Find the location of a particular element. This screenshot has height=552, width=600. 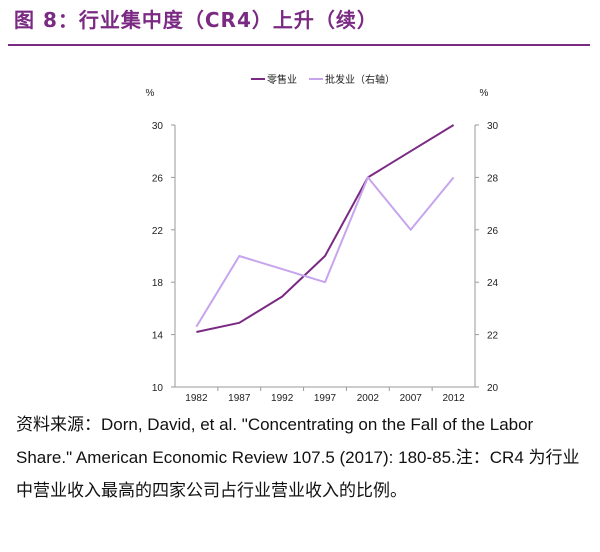

left-tick-label: 26 is located at coordinates (158, 178).